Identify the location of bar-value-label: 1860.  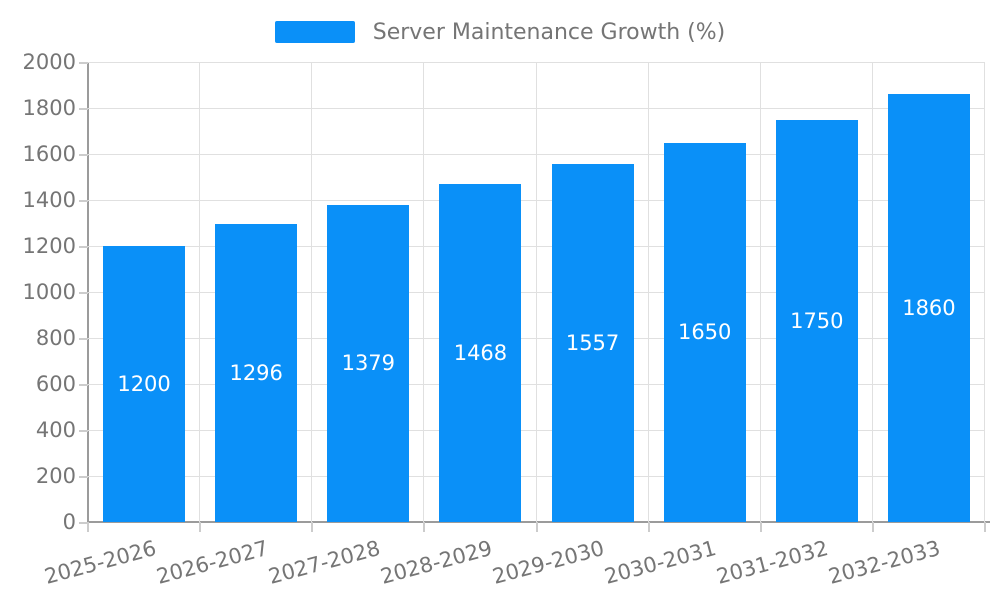
(929, 308).